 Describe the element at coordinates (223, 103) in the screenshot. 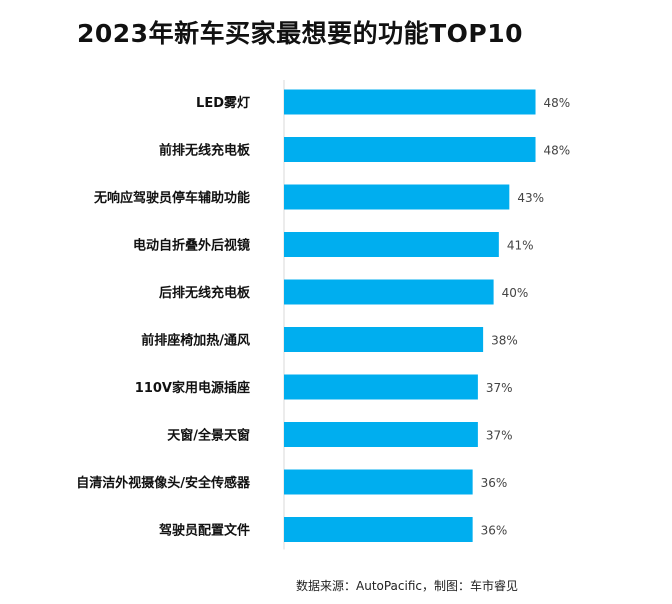

I see `category-label: LED雾灯` at that location.